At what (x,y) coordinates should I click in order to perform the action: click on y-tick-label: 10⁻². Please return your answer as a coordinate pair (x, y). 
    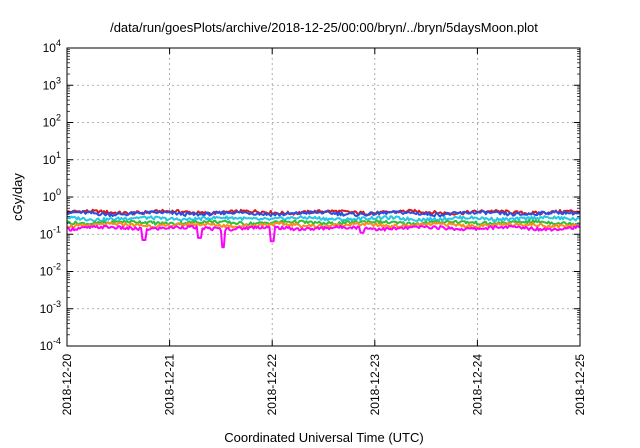
    Looking at the image, I should click on (50, 270).